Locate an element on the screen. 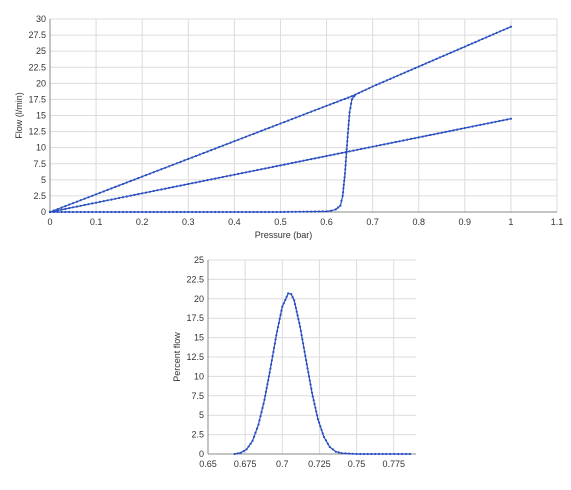  x-tick-label: 0.6 is located at coordinates (326, 222).